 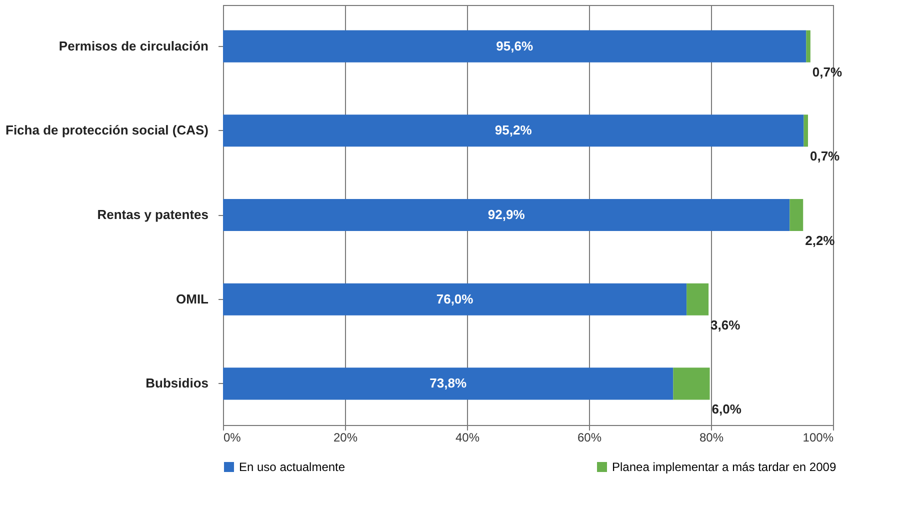 I want to click on x-tick-label: 40%, so click(x=467, y=437).